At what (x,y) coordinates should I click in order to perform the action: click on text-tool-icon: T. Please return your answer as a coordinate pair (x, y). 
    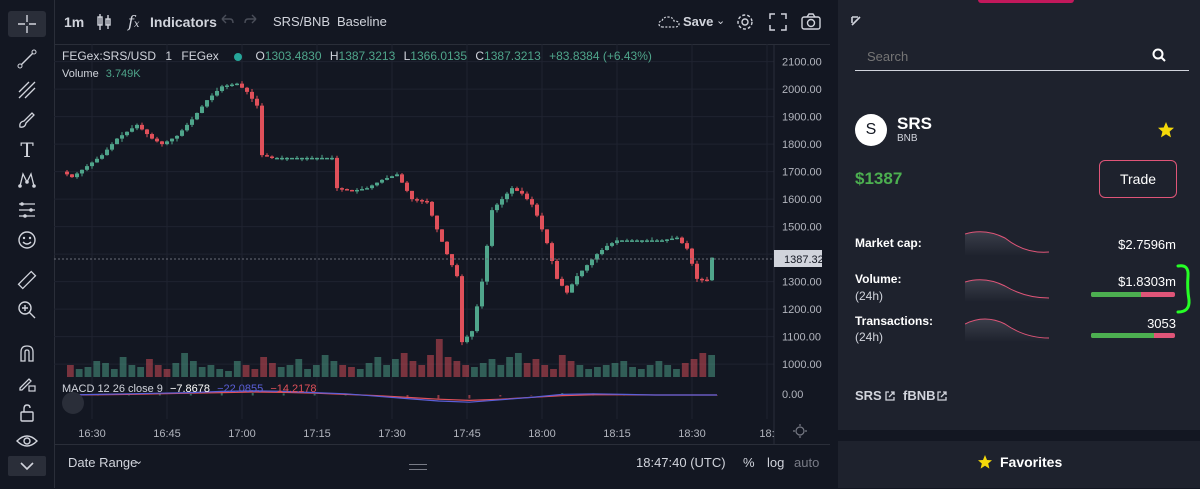
    Looking at the image, I should click on (27, 150).